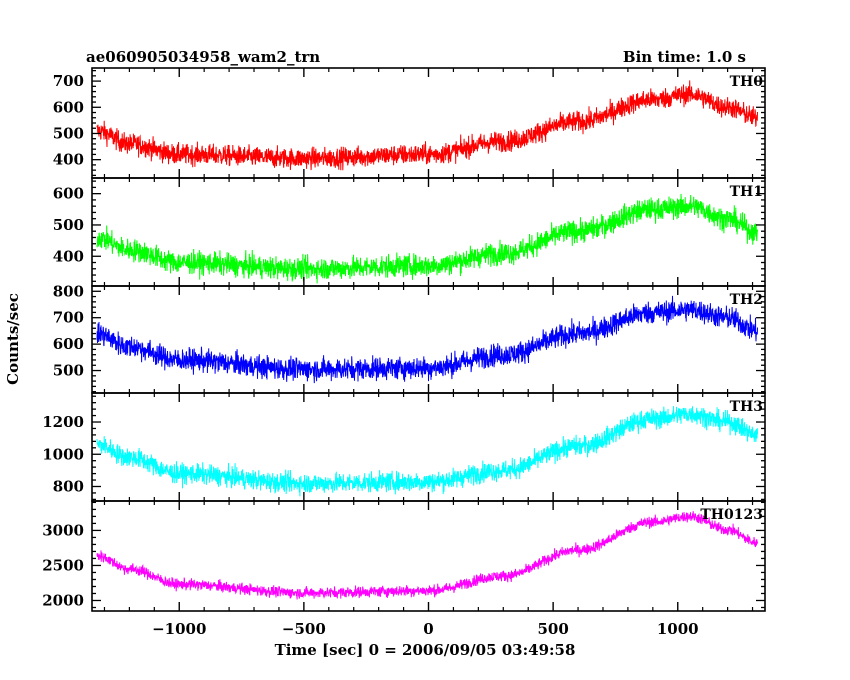  I want to click on chart-title: ae060905034958_wam2_trn, so click(203, 57).